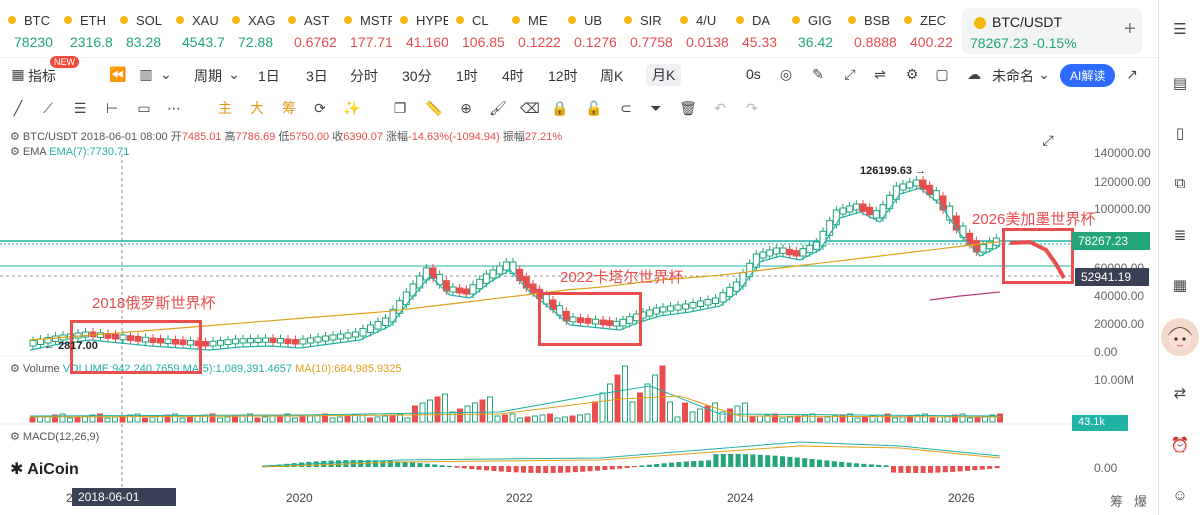 This screenshot has width=1200, height=515. I want to click on fullscreen-icon: ⤢, so click(1048, 139).